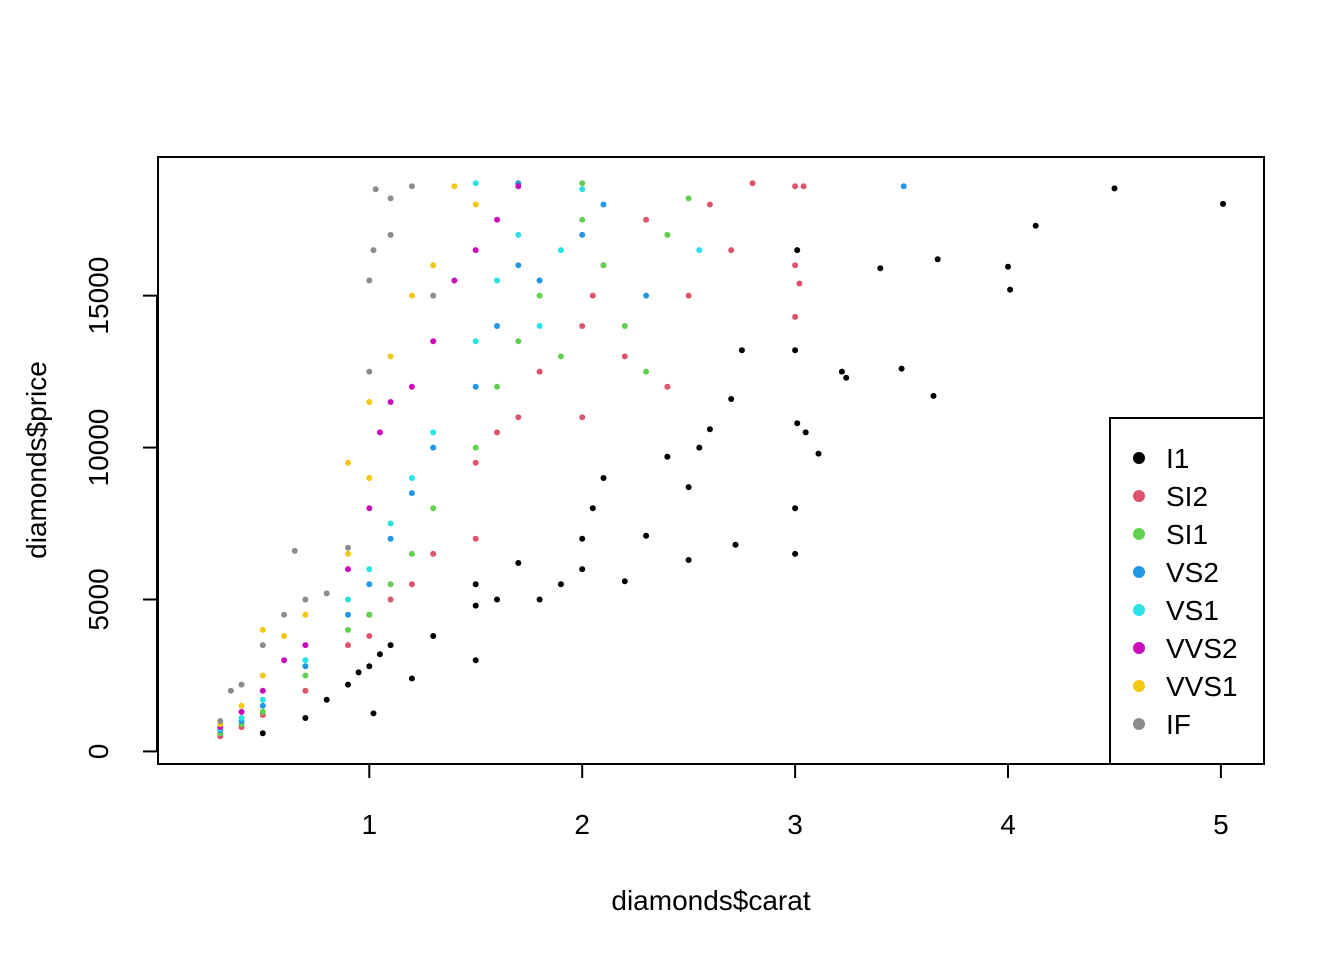  I want to click on y-tick-label: 0, so click(98, 752).